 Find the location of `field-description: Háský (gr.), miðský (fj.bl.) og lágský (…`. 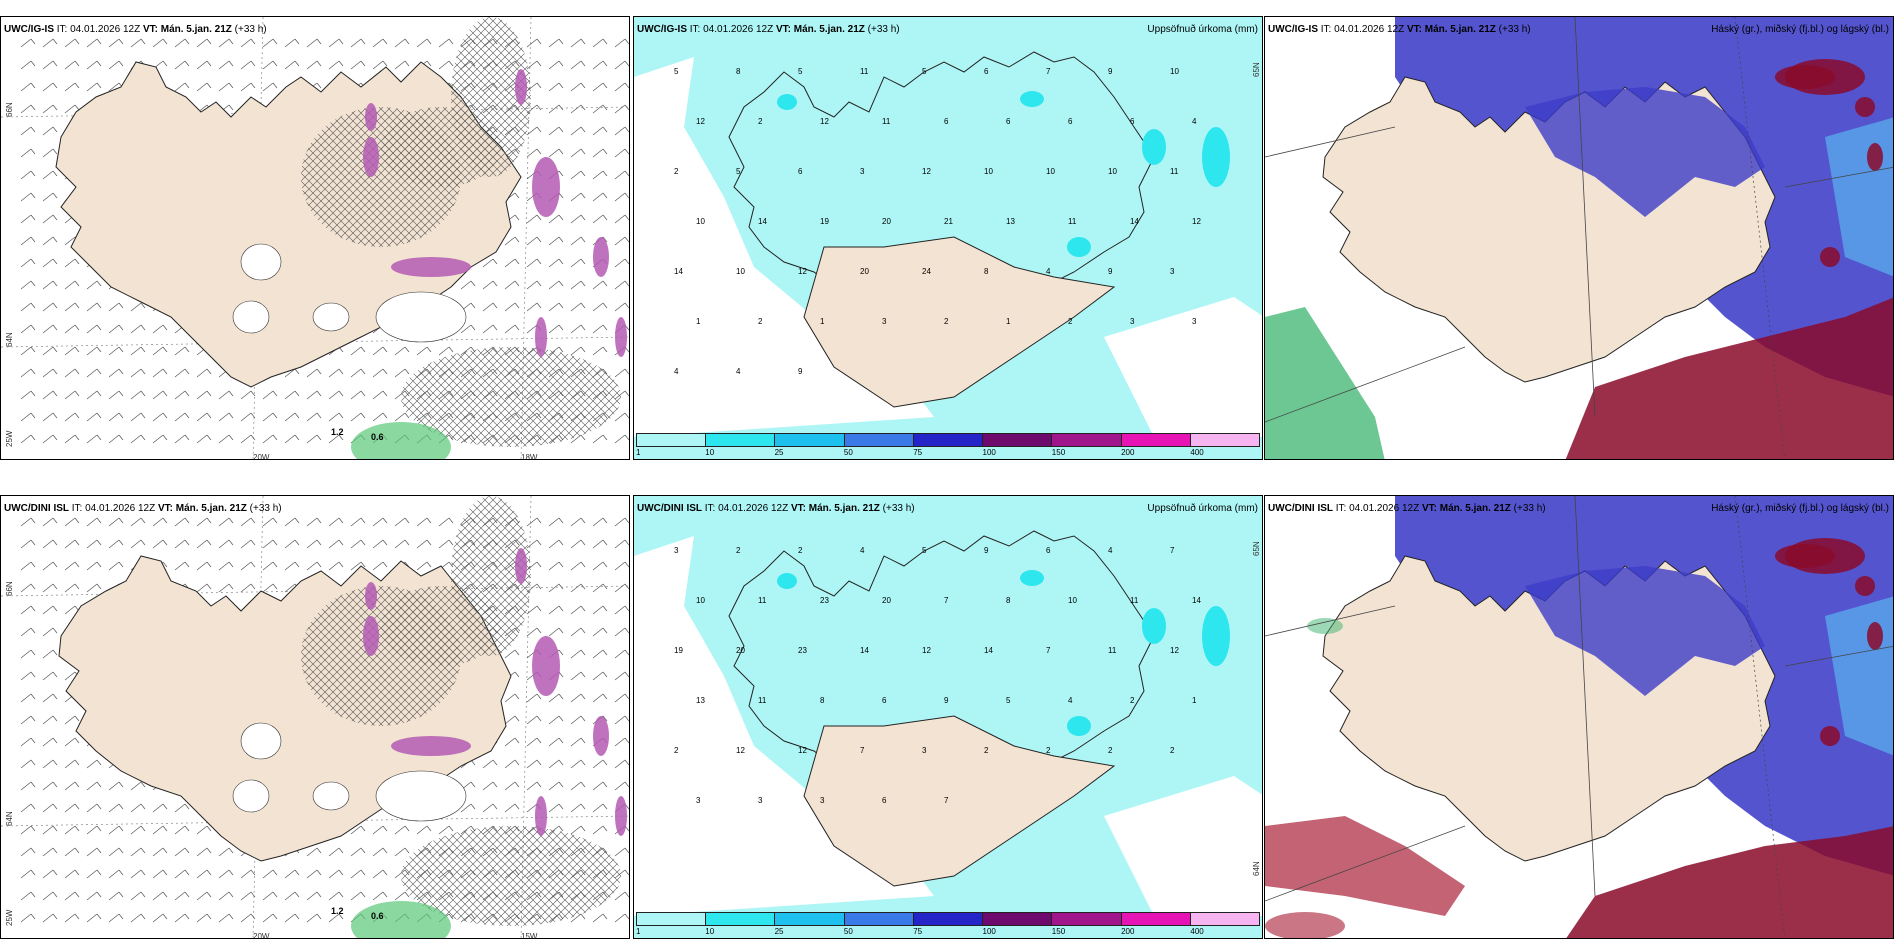

field-description: Háský (gr.), miðský (fj.bl.) og lágský (… is located at coordinates (1800, 29).